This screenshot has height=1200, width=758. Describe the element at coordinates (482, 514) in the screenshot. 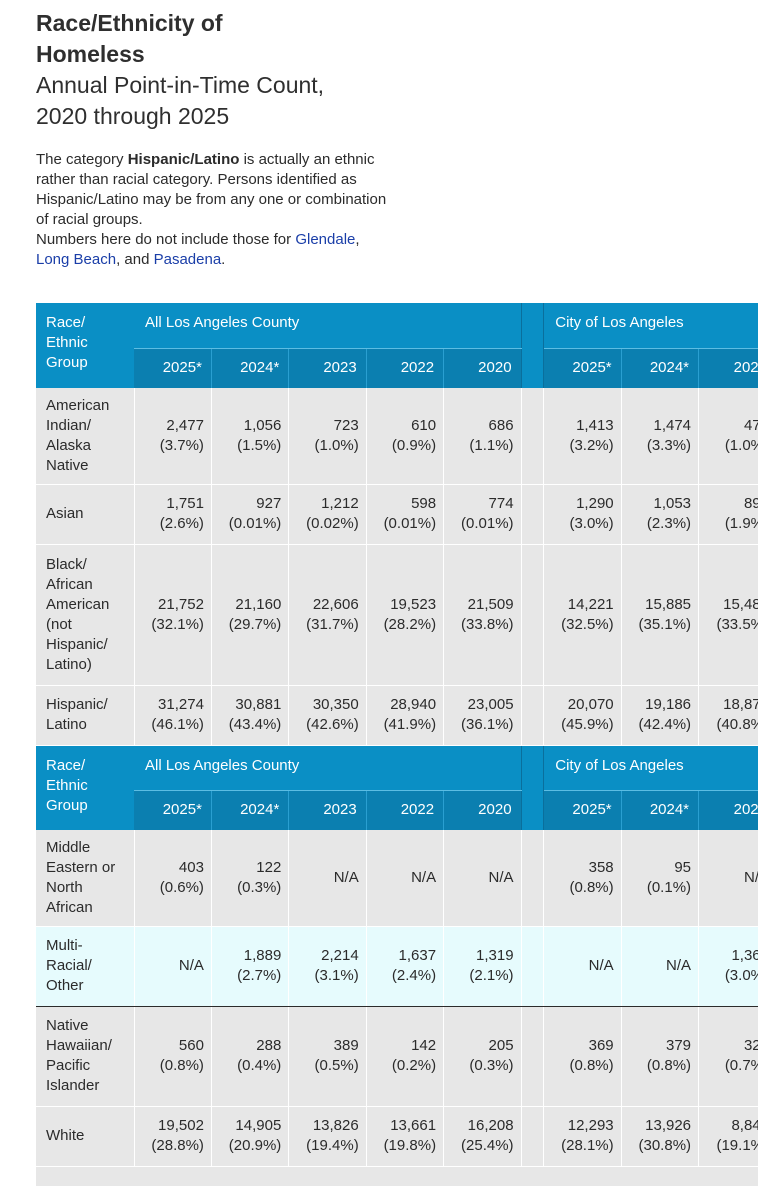

I see `table-cell: 774 (0.01%)` at that location.